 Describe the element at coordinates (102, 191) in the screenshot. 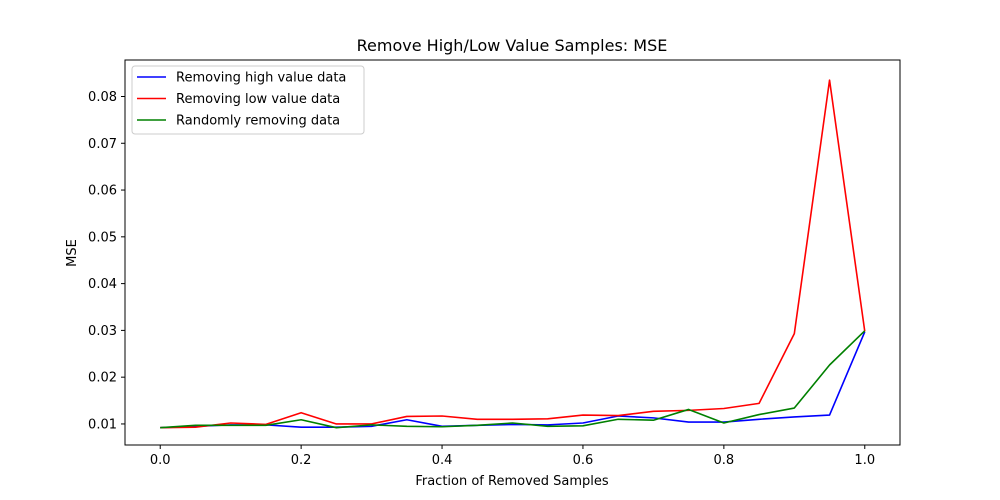

I see `y-tick-label: 0.06` at that location.